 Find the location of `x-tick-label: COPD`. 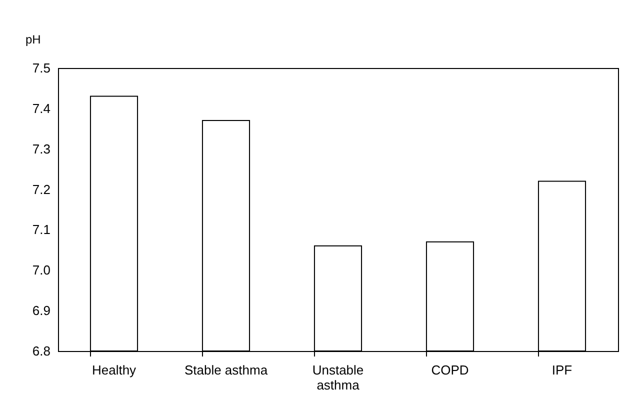

x-tick-label: COPD is located at coordinates (450, 370).